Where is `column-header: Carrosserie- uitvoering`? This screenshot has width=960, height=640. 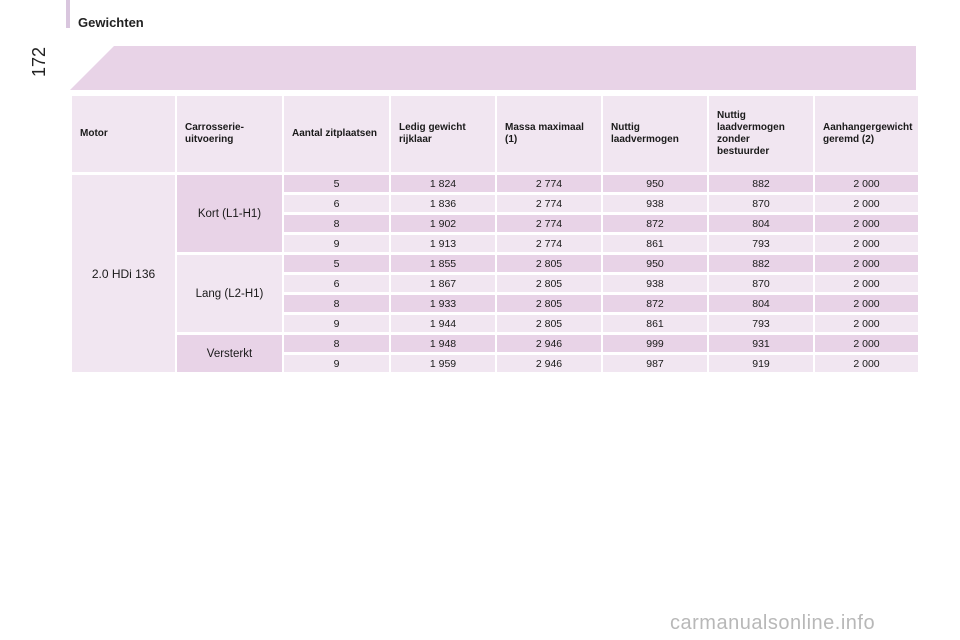 column-header: Carrosserie- uitvoering is located at coordinates (229, 134).